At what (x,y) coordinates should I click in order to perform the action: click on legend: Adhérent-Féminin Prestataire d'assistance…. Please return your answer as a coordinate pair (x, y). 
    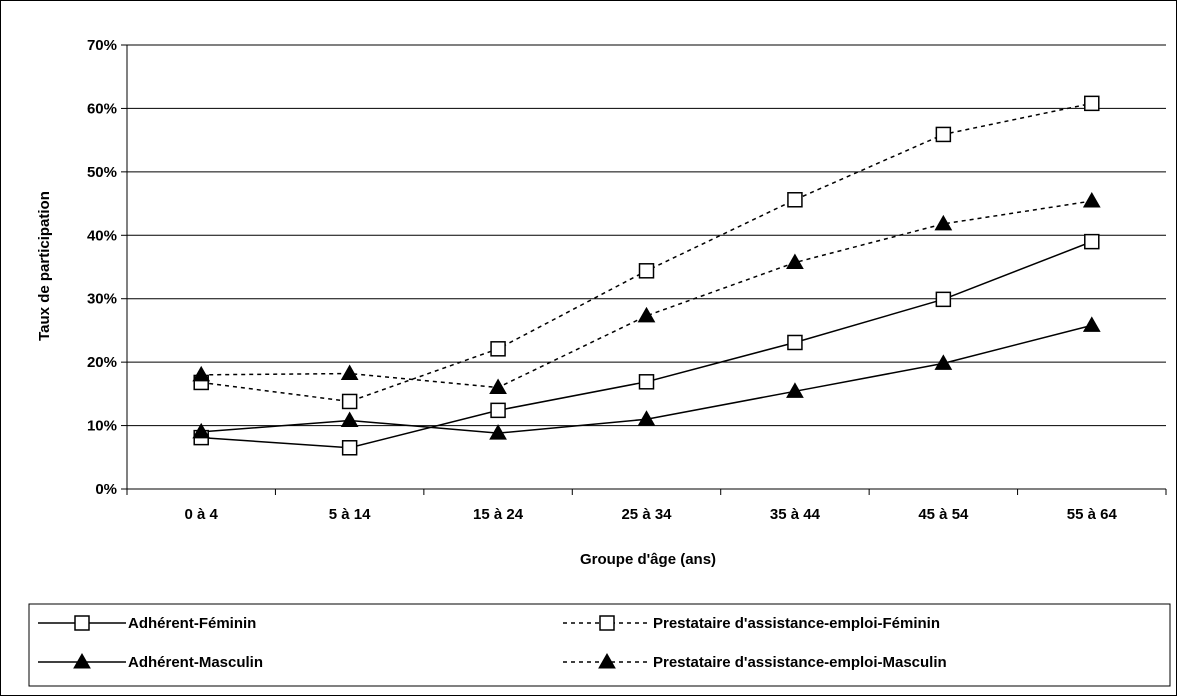
    Looking at the image, I should click on (492, 643).